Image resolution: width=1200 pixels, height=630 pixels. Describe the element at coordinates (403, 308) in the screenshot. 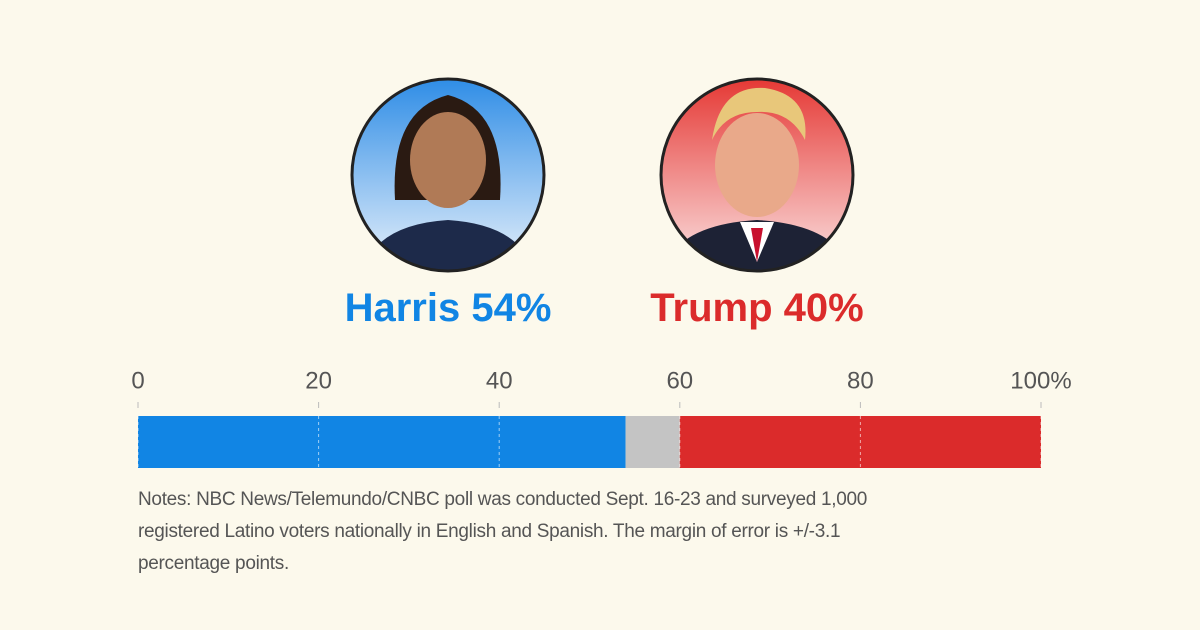

I see `candidate-name: Harris` at that location.